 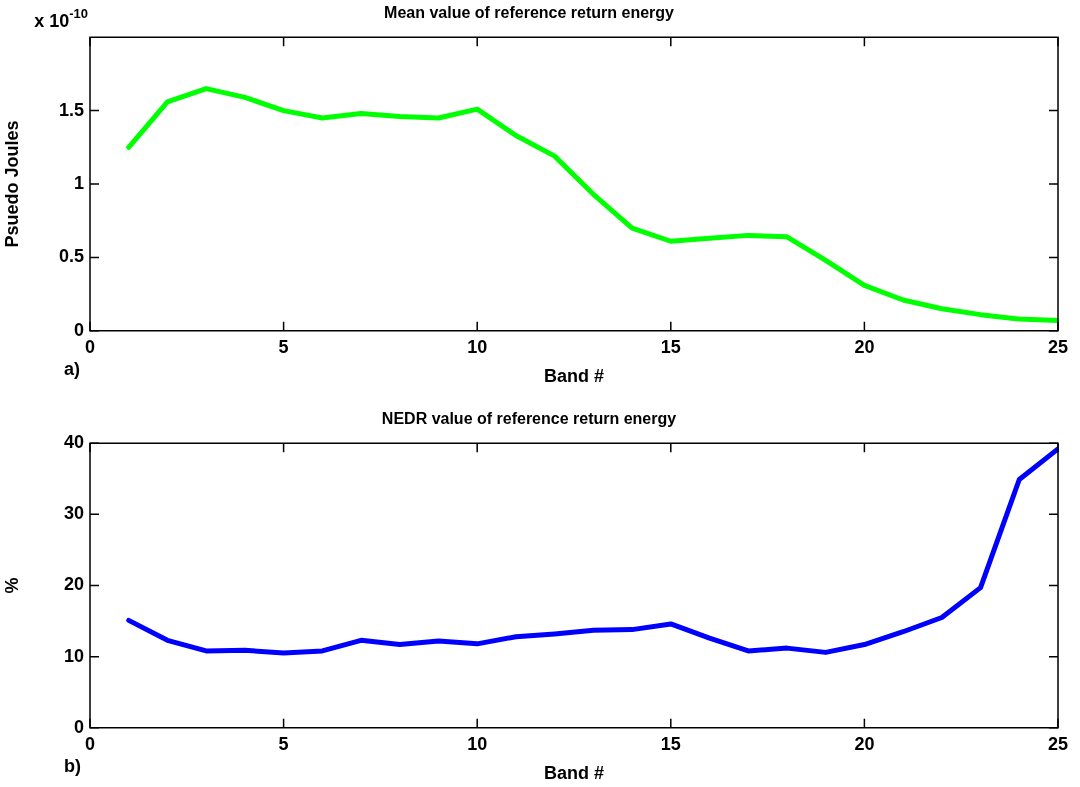 I want to click on y-tick-label: 1.5, so click(x=71, y=109).